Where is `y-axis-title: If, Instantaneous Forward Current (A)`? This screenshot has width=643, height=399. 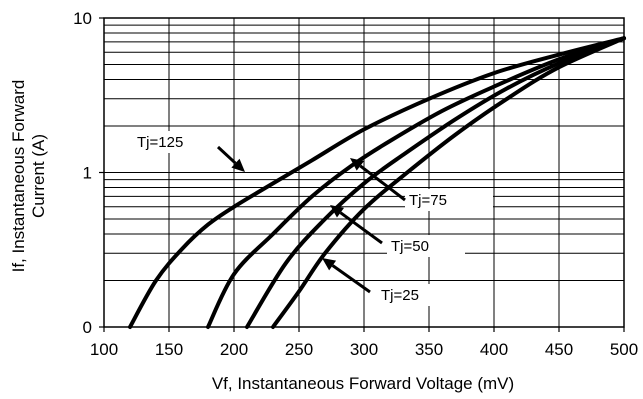 y-axis-title: If, Instantaneous Forward Current (A) is located at coordinates (28, 176).